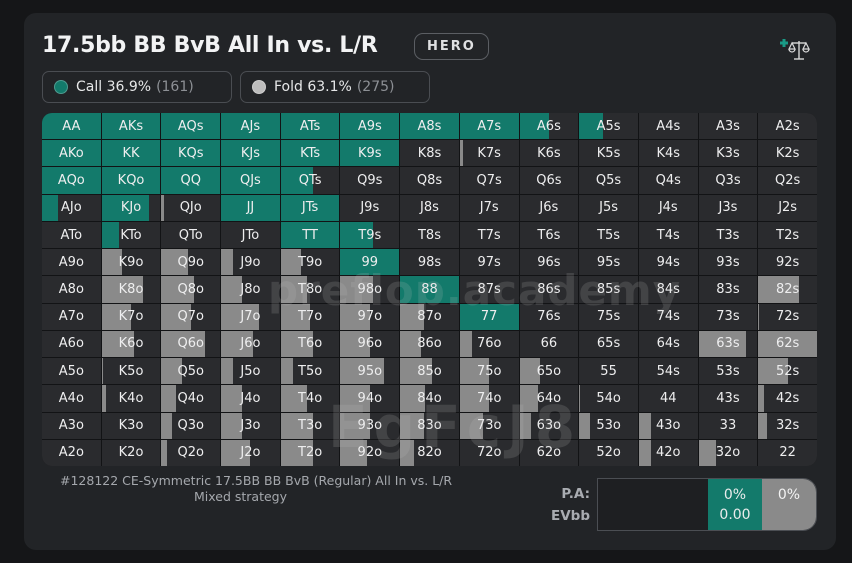 This screenshot has height=563, width=852. What do you see at coordinates (489, 452) in the screenshot?
I see `hand-cell-72o: 72o` at bounding box center [489, 452].